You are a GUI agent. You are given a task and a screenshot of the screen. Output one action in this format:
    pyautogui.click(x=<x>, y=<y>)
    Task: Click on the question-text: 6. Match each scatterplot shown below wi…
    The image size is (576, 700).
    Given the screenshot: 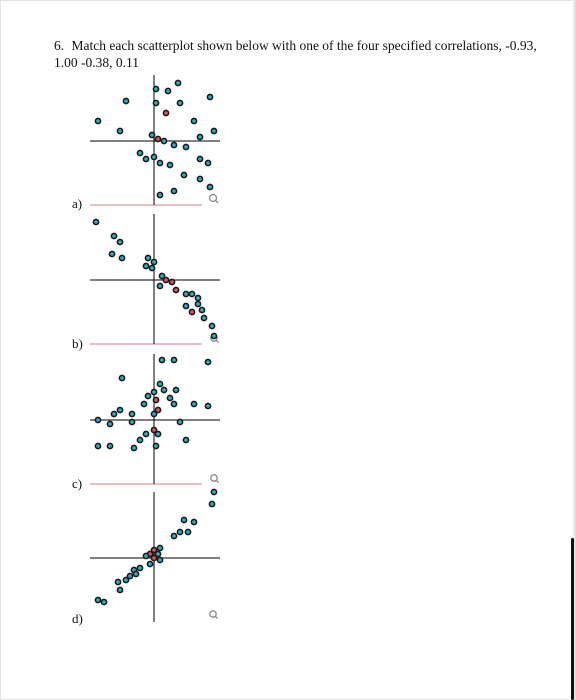 What is the action you would take?
    pyautogui.click(x=304, y=54)
    